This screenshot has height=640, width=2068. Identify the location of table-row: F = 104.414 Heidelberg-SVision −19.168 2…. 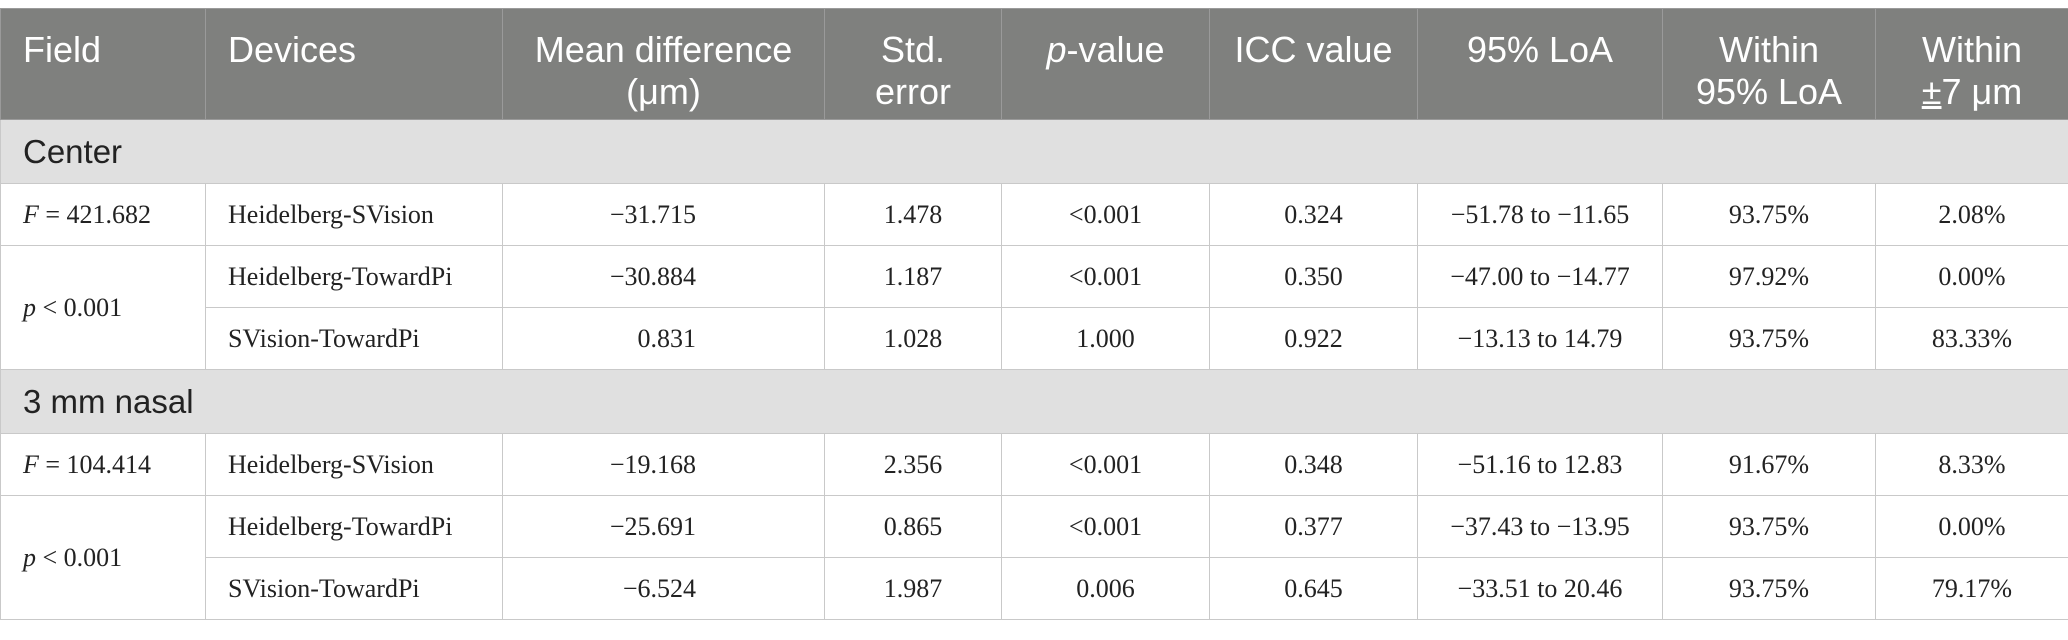
(1034, 464).